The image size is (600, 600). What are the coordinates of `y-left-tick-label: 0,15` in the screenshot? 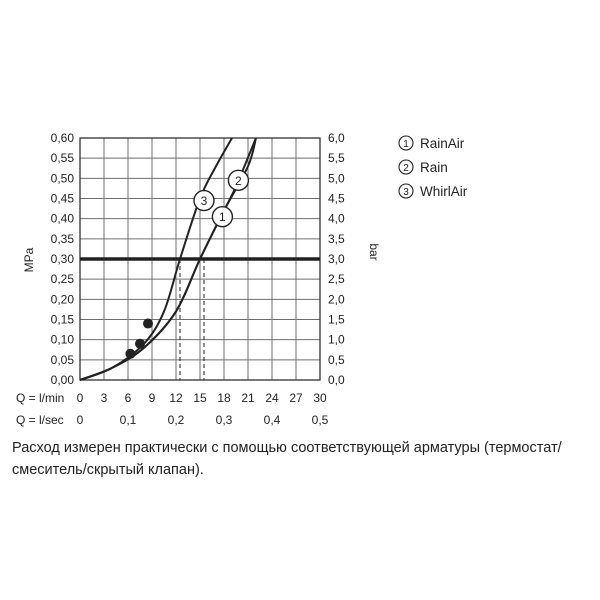 It's located at (63, 320).